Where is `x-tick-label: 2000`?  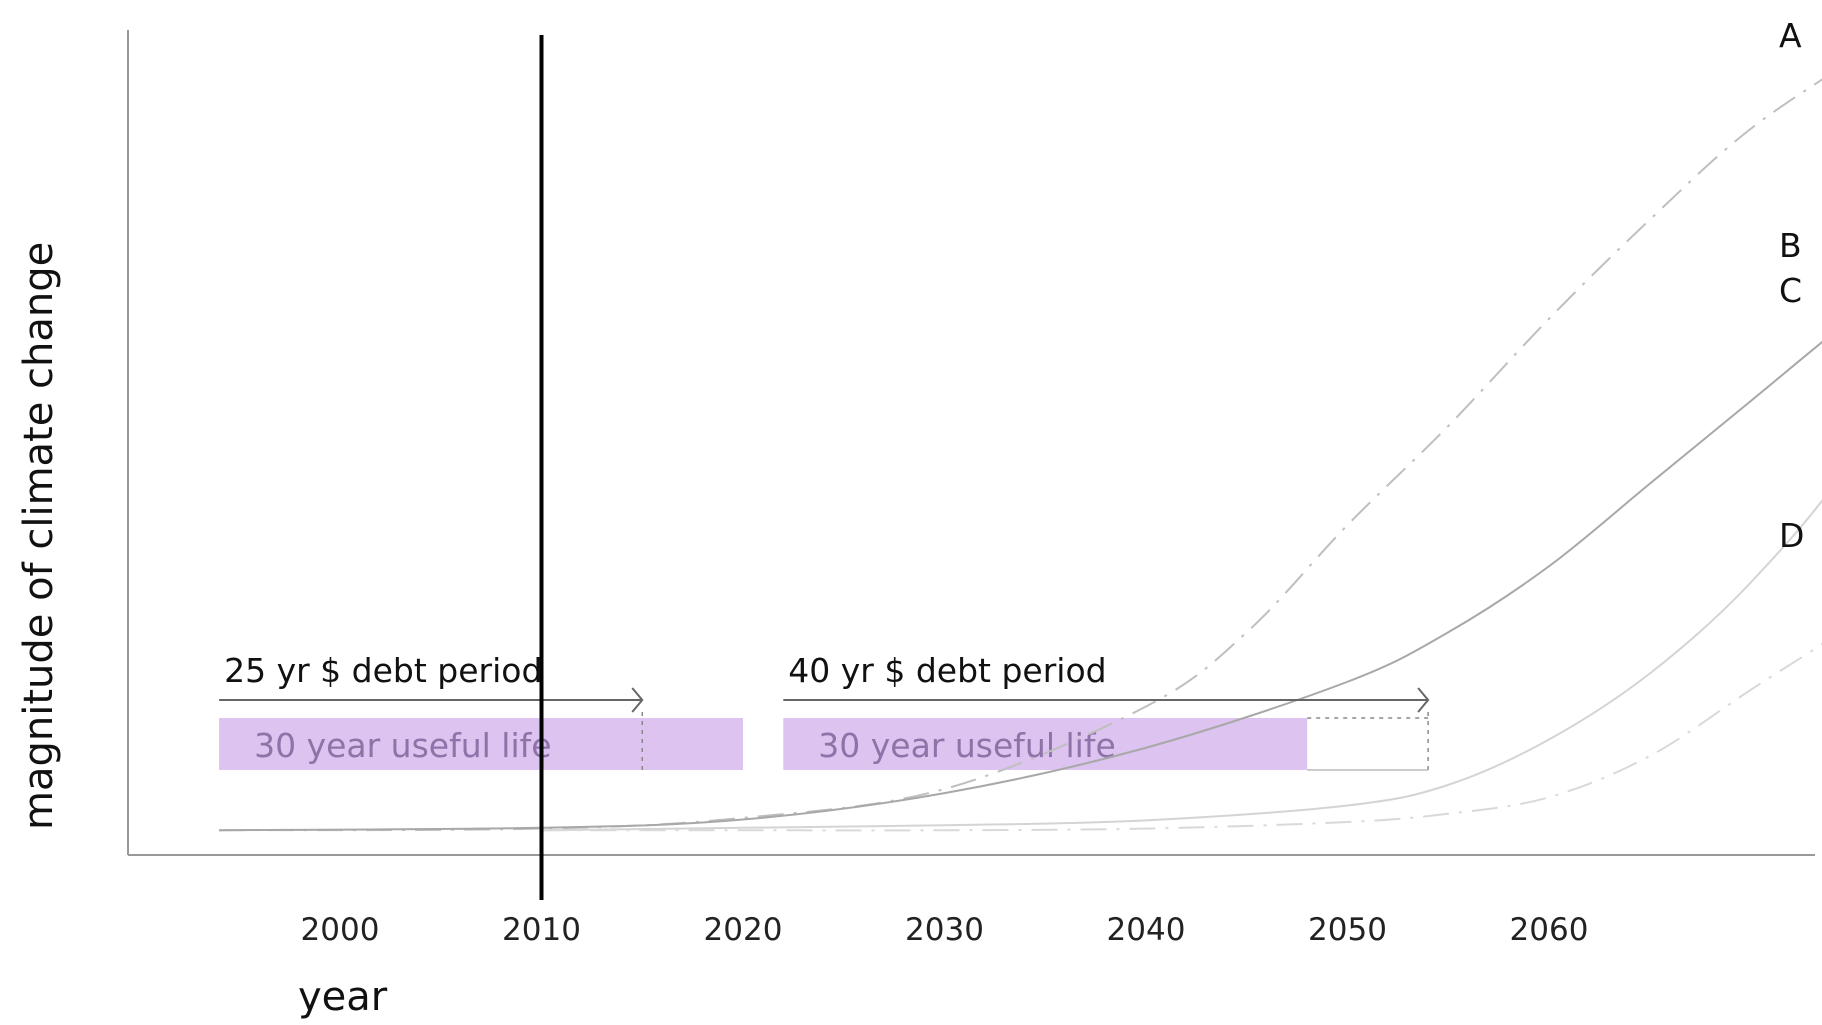 x-tick-label: 2000 is located at coordinates (340, 930).